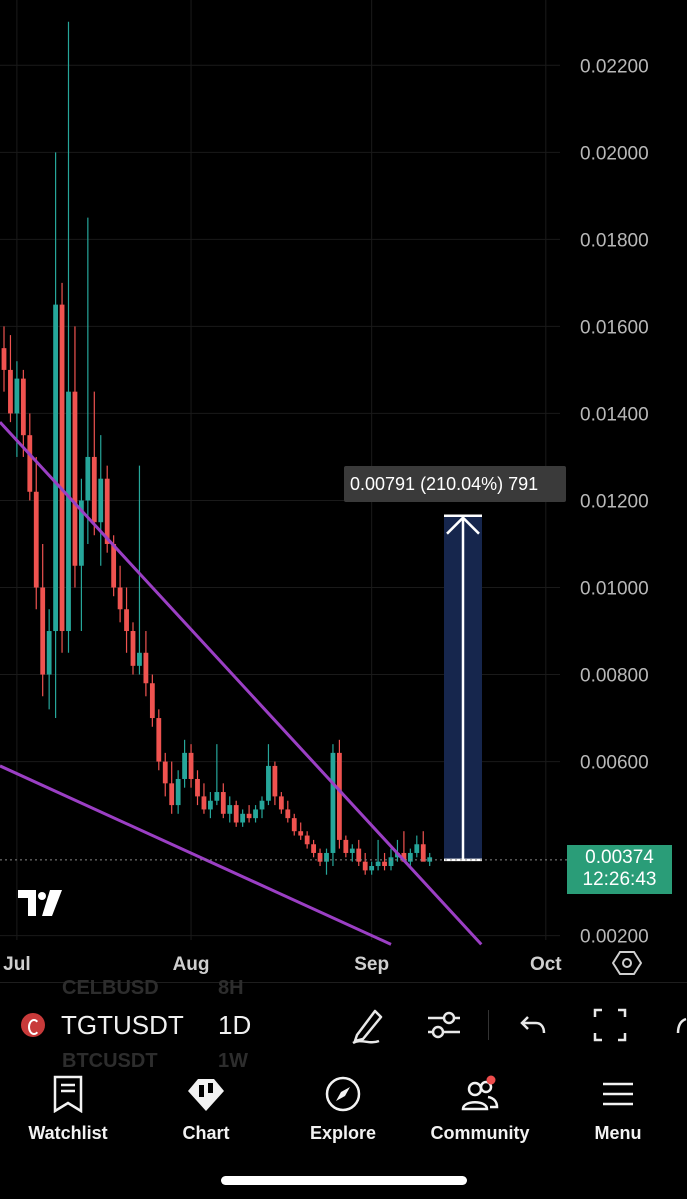 Image resolution: width=687 pixels, height=1199 pixels. Describe the element at coordinates (480, 1093) in the screenshot. I see `community-icon` at that location.